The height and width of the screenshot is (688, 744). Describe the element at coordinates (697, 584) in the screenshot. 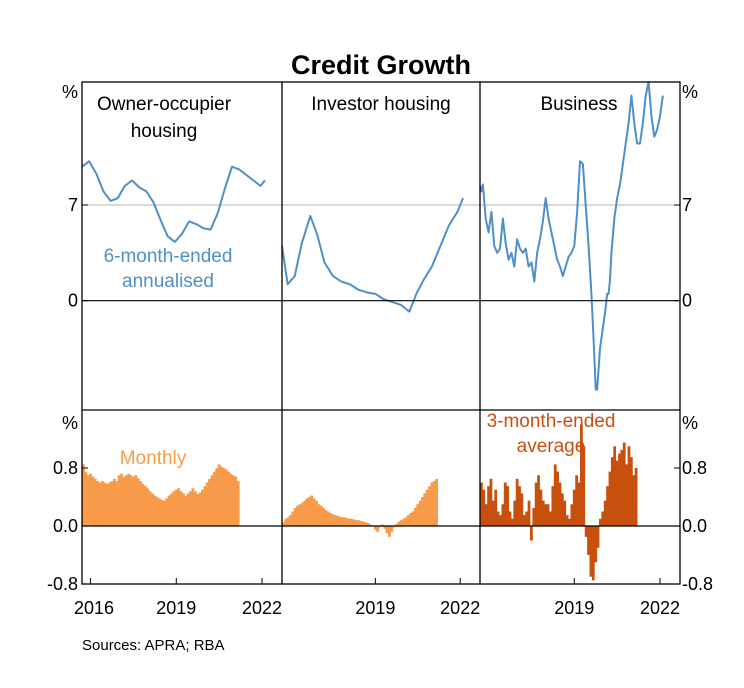

I see `bottom-ytick-label-right: -0.8` at that location.